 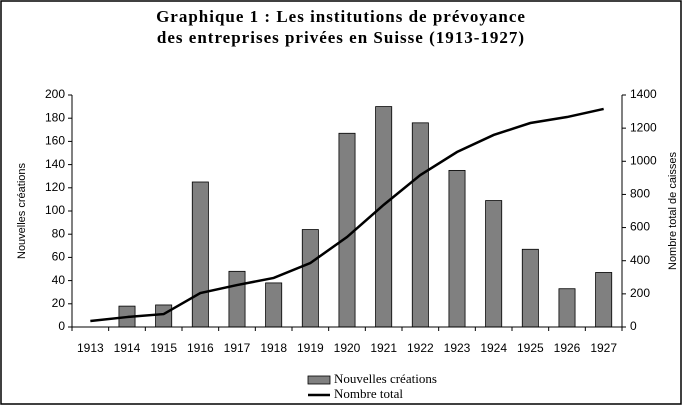 I want to click on y-tick-label: 140, so click(x=55, y=164).